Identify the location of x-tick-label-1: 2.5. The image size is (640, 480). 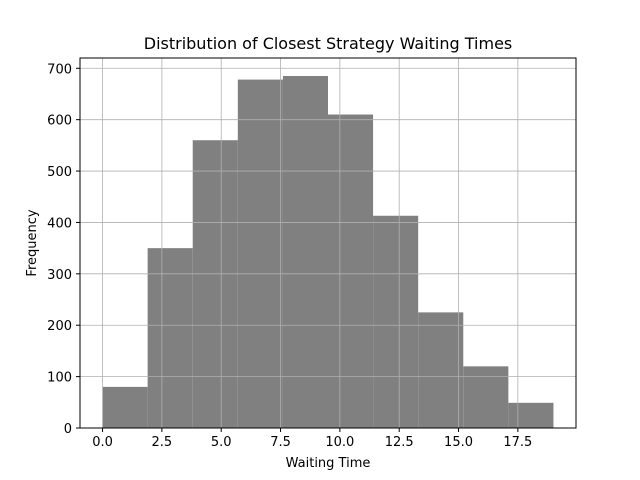
(162, 442).